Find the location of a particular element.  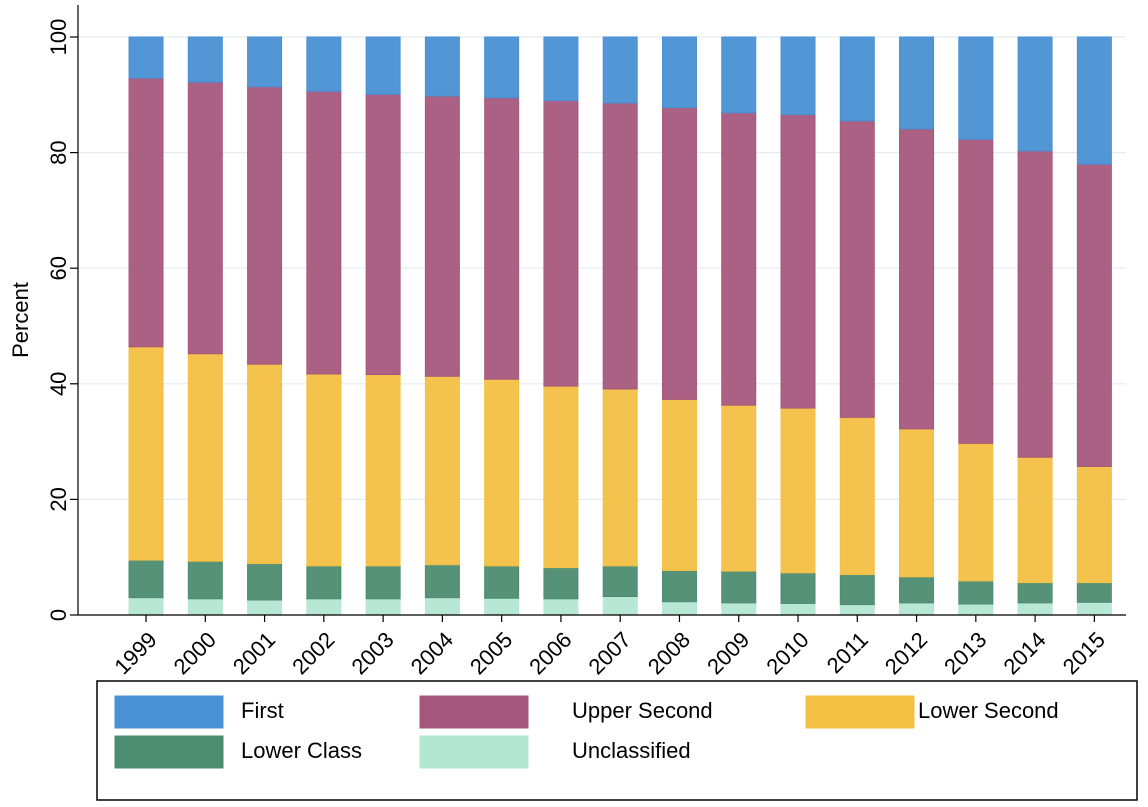

x-tick-label: 2002 is located at coordinates (313, 653).